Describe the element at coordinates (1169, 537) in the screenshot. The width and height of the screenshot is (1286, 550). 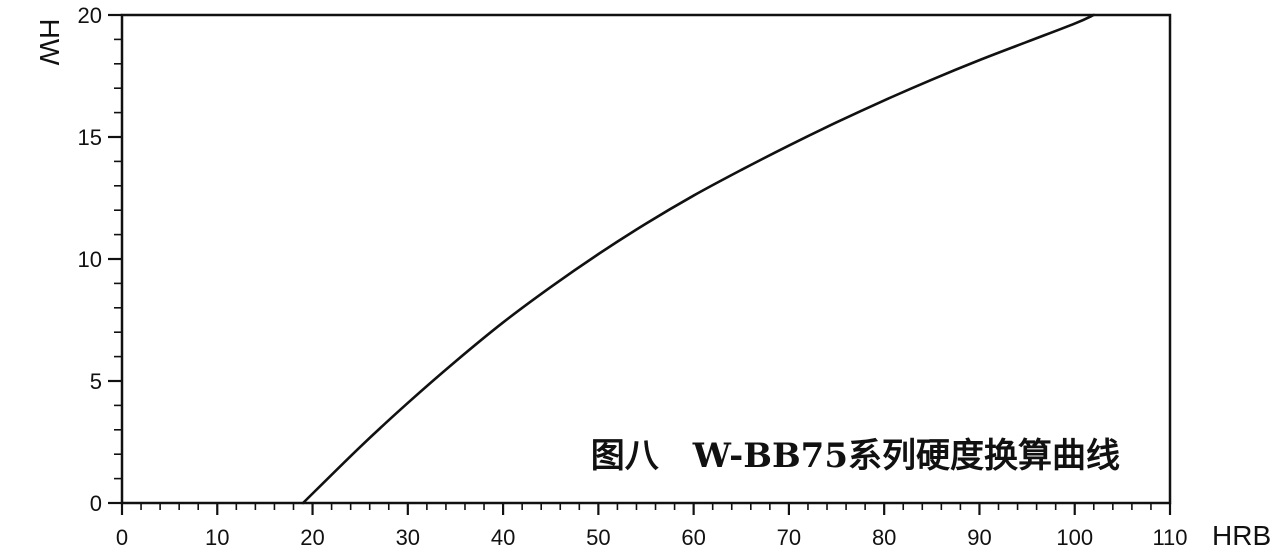
I see `x-tick-label: 110` at that location.